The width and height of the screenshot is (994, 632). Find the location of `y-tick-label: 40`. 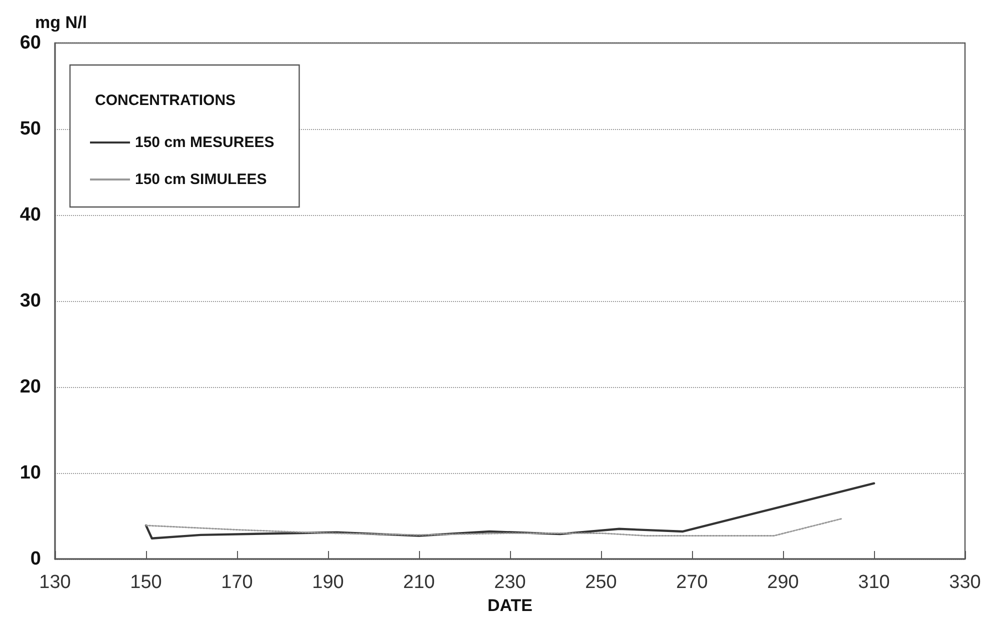

y-tick-label: 40 is located at coordinates (30, 215).